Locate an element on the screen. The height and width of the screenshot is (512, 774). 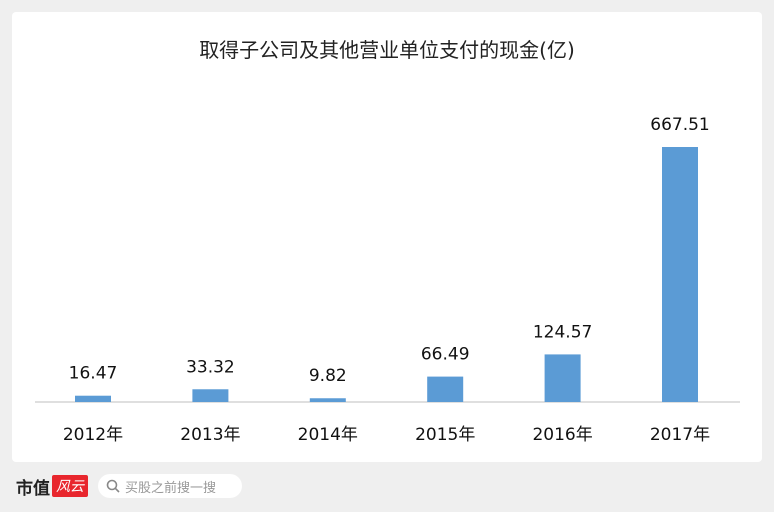
x-tick-label: 2017年 is located at coordinates (680, 435).